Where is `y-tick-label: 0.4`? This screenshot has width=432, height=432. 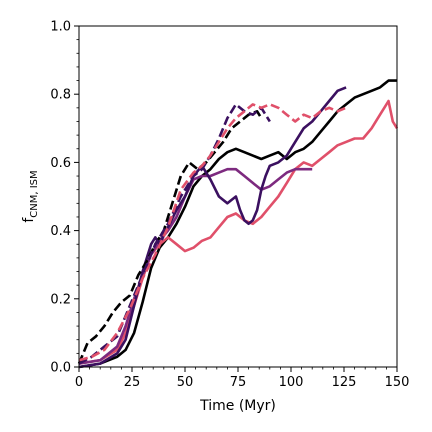 y-tick-label: 0.4 is located at coordinates (60, 231).